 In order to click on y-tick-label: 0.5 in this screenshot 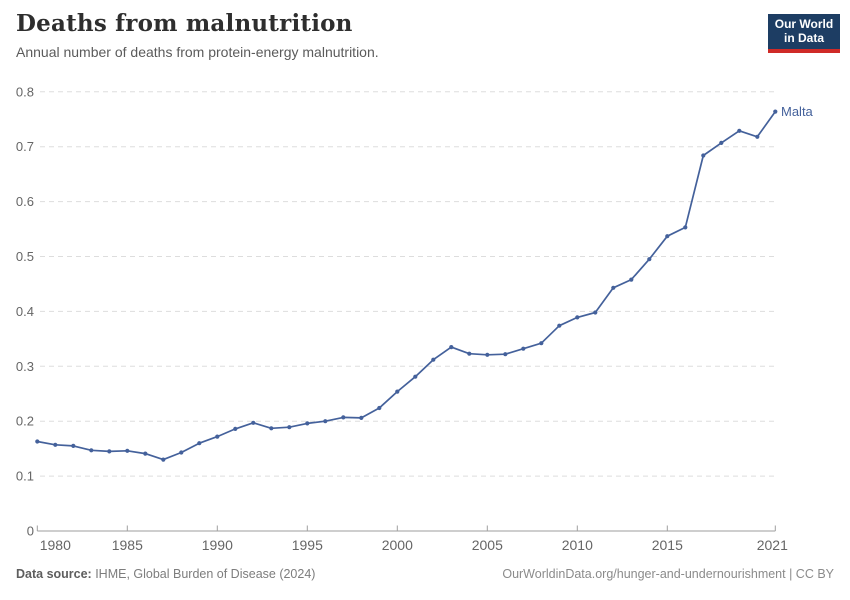, I will do `click(25, 256)`.